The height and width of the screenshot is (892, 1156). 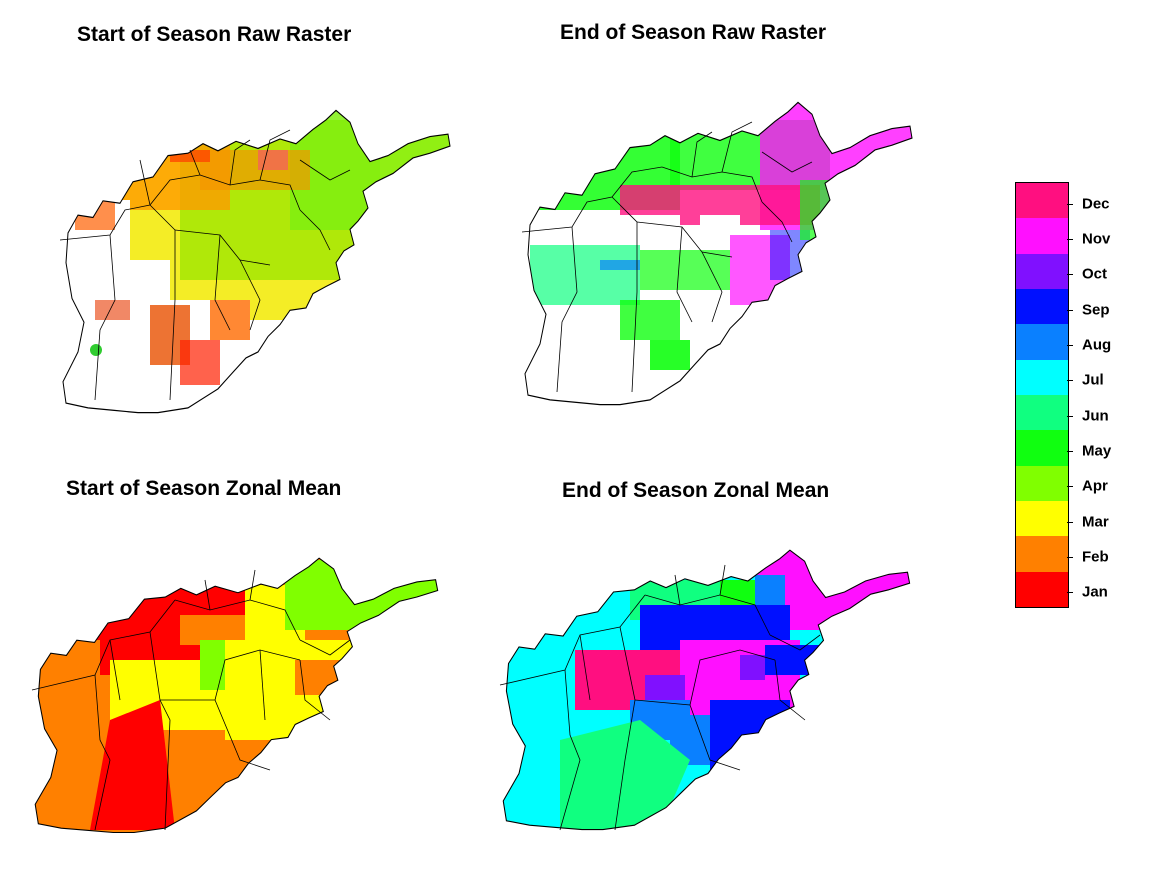 I want to click on sos-raw-fill, so click(x=256, y=261).